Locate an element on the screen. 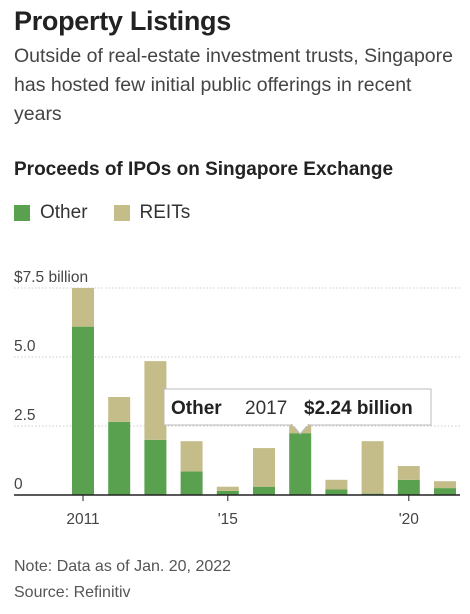  bar-other-2020 is located at coordinates (408, 487).